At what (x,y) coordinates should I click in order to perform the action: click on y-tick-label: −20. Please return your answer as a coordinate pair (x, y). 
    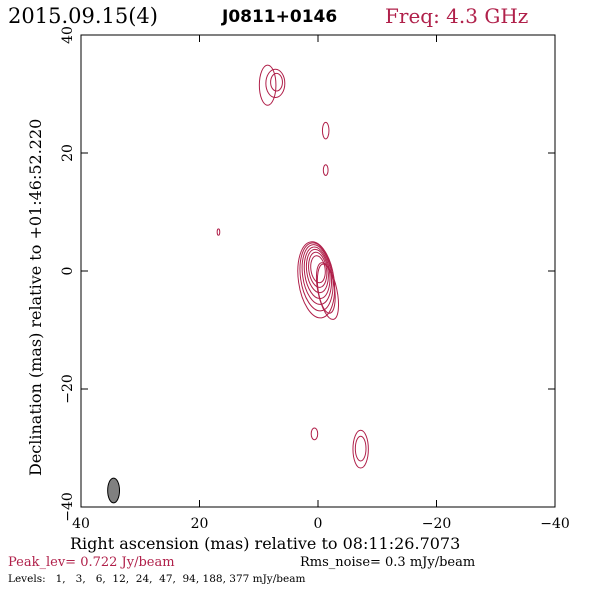
    Looking at the image, I should click on (68, 389).